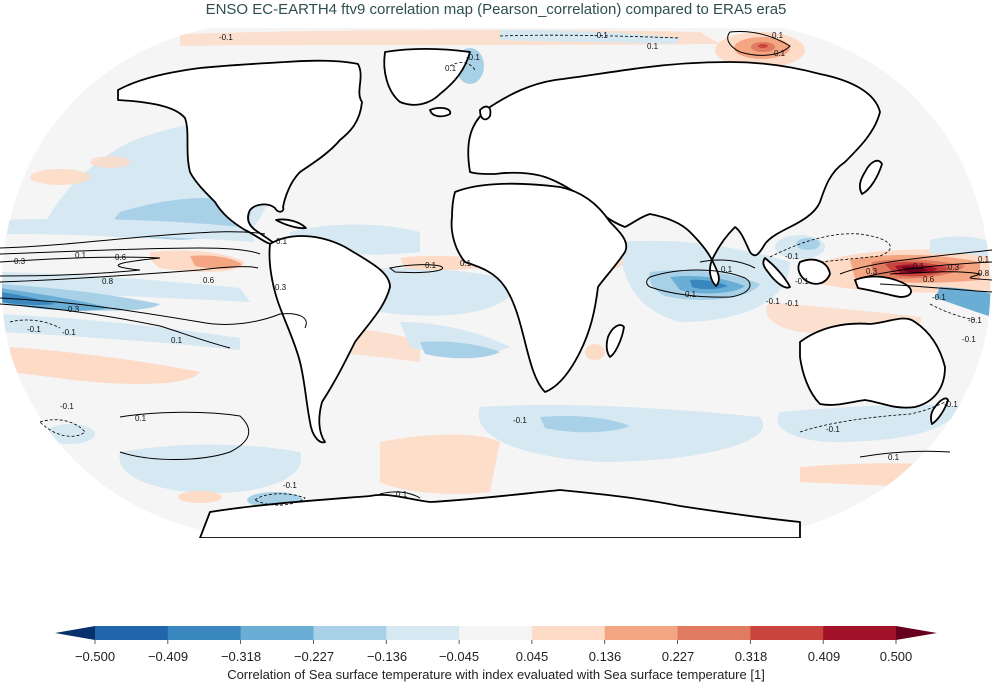 The width and height of the screenshot is (992, 683). I want to click on colorbar-tick: −0.045, so click(459, 656).